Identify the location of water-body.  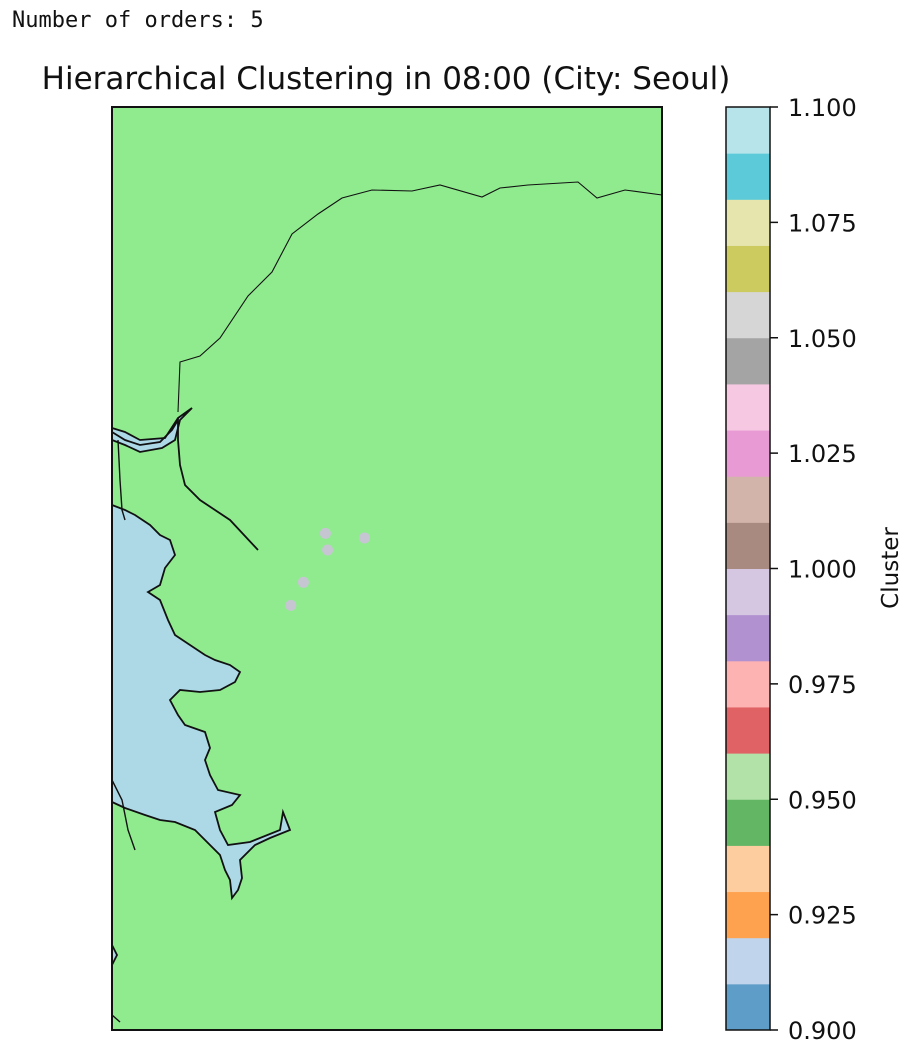
(201, 702).